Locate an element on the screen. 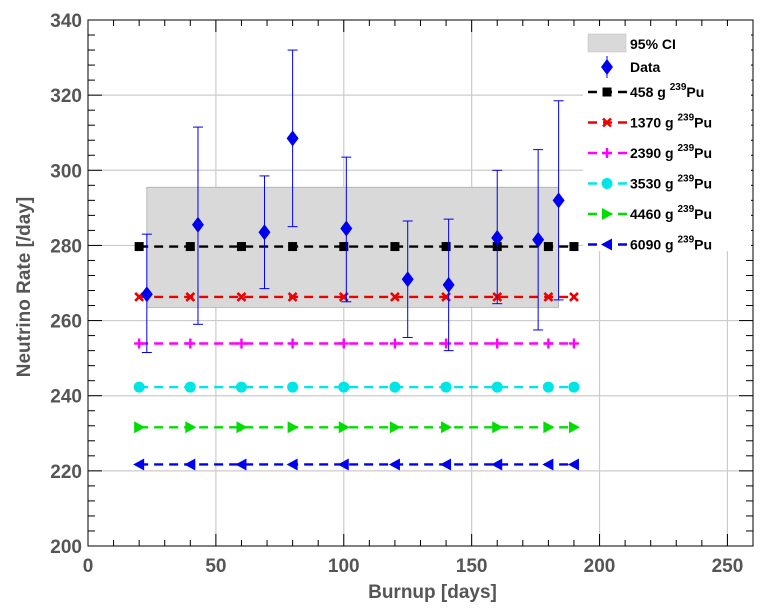  y-tick-label: 240 is located at coordinates (66, 397).